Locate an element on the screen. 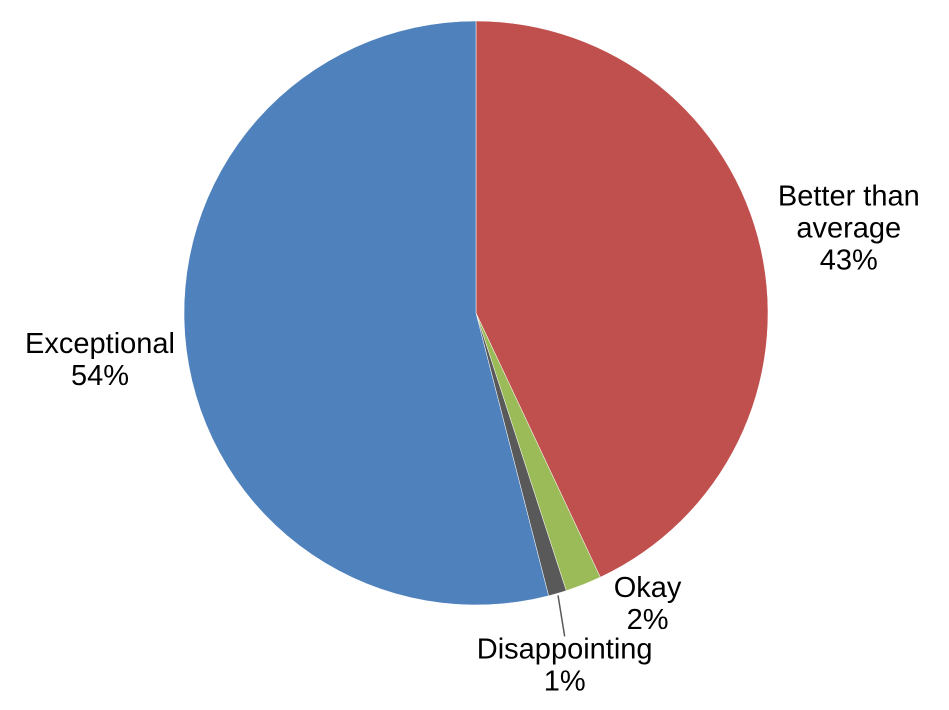 The image size is (949, 710). slice-label: Okay is located at coordinates (648, 588).